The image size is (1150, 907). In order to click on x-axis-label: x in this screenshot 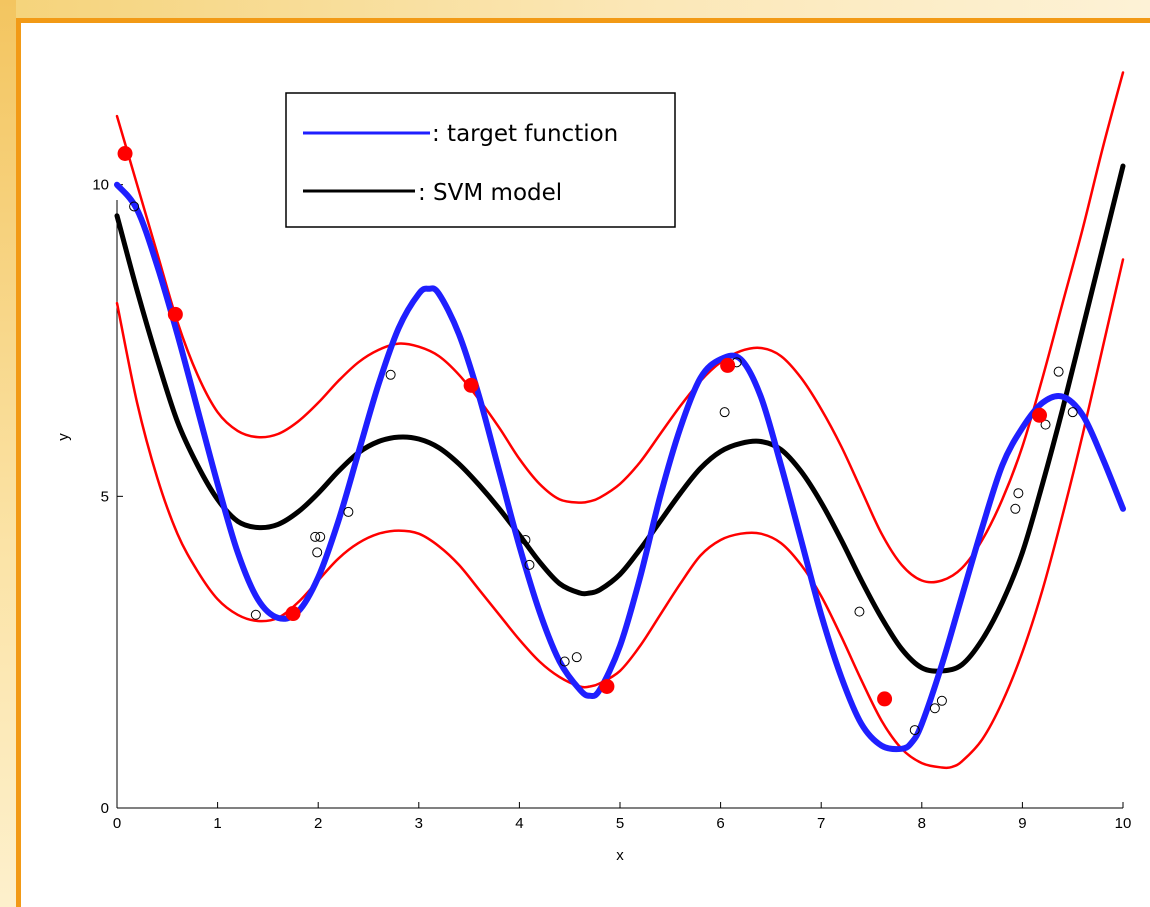, I will do `click(620, 855)`.